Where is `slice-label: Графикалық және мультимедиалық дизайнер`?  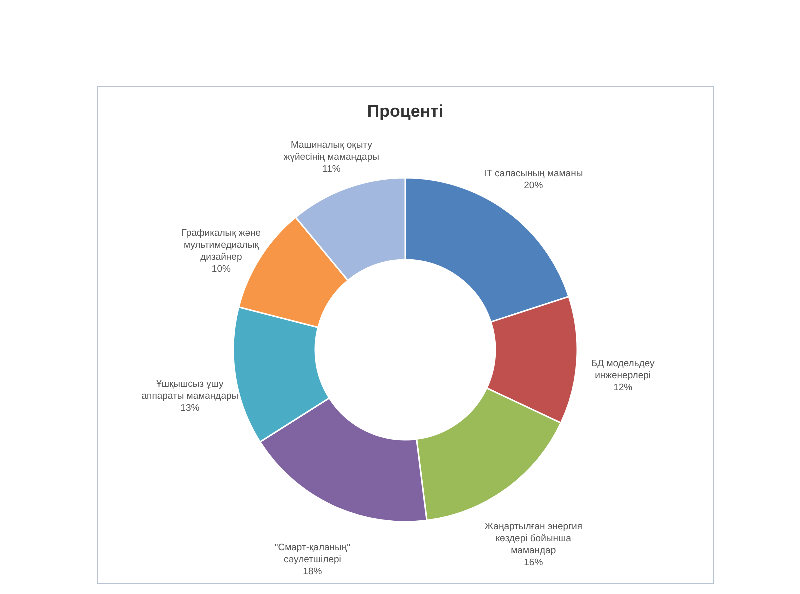 slice-label: Графикалық және мультимедиалық дизайнер is located at coordinates (222, 246).